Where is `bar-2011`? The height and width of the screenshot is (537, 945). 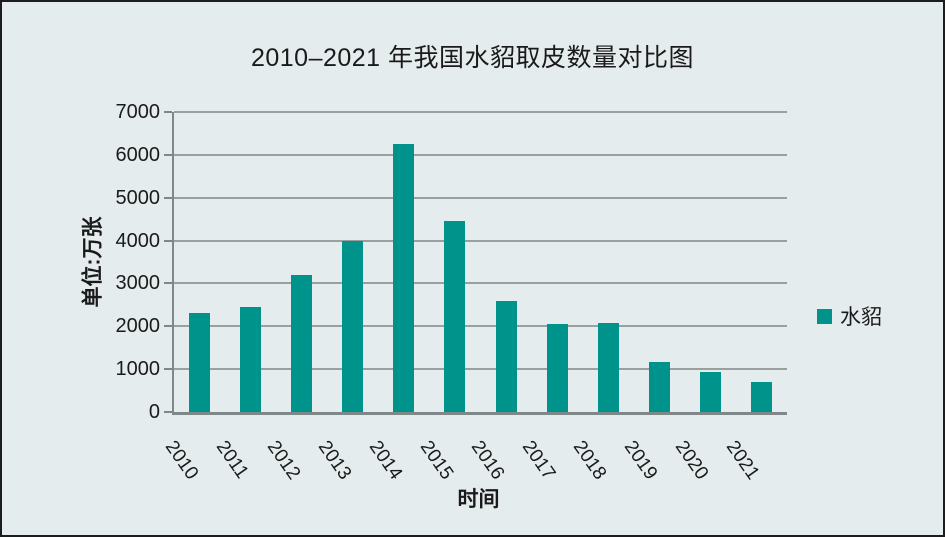 bar-2011 is located at coordinates (251, 359).